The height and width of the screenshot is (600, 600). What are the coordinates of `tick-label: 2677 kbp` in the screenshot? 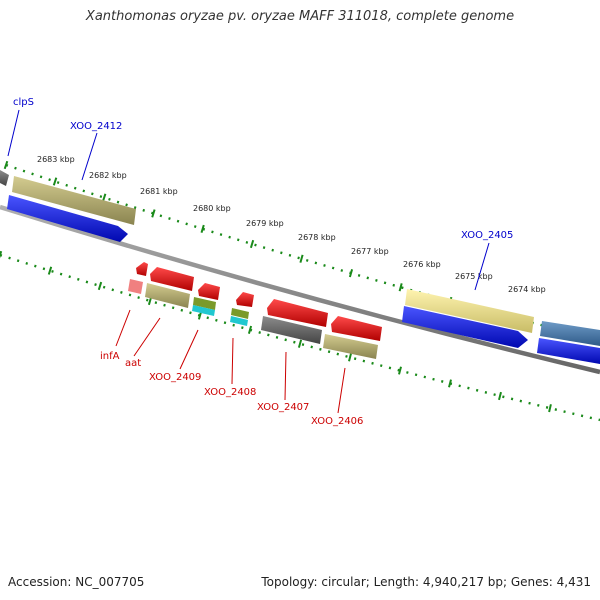 It's located at (370, 251).